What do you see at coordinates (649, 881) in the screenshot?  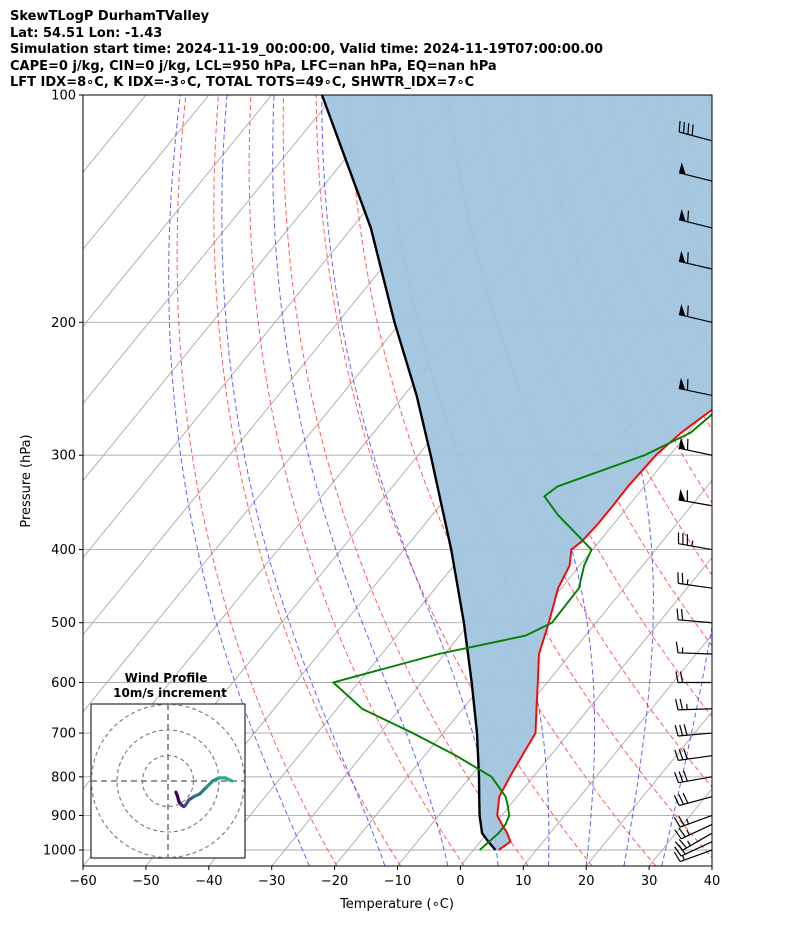 I see `x-tick-label: 30` at bounding box center [649, 881].